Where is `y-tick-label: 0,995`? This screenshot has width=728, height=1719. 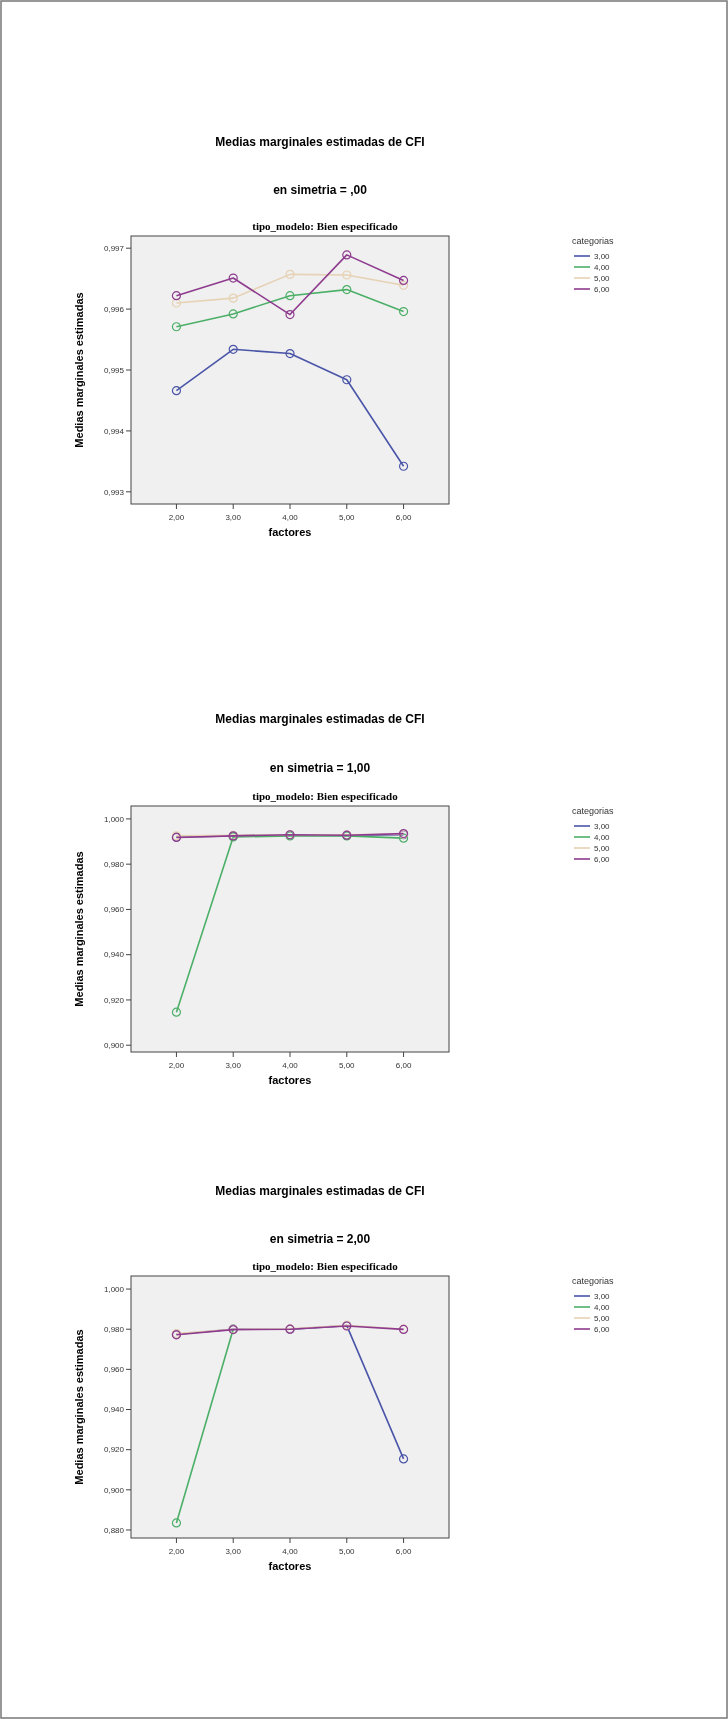 y-tick-label: 0,995 is located at coordinates (114, 370).